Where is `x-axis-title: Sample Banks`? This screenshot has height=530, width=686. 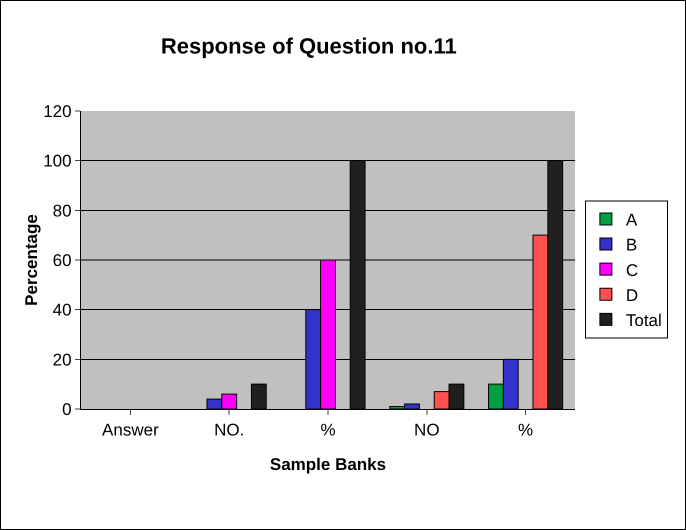
x-axis-title: Sample Banks is located at coordinates (328, 464).